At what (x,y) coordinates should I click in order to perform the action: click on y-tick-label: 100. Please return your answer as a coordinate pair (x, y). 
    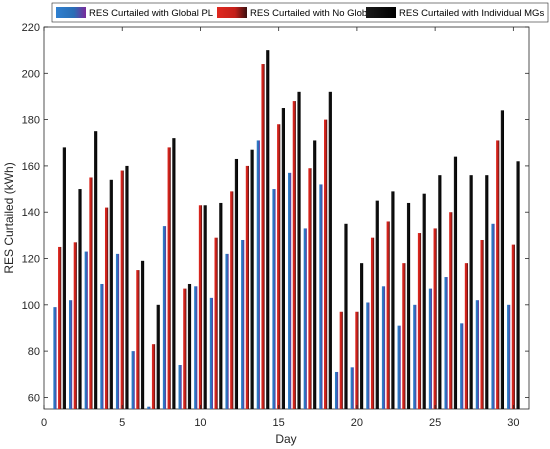
    Looking at the image, I should click on (31, 306).